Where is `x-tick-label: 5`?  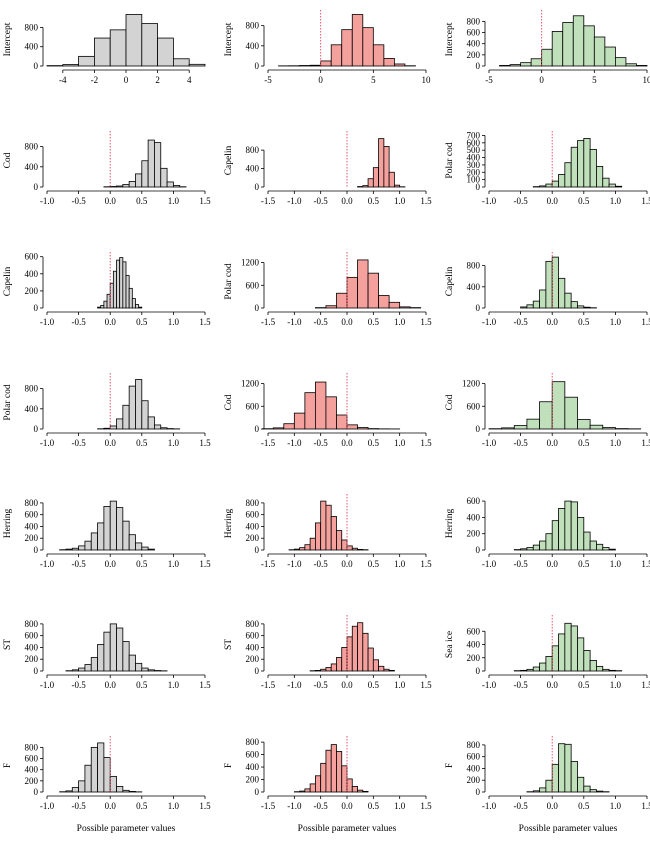
x-tick-label: 5 is located at coordinates (373, 80).